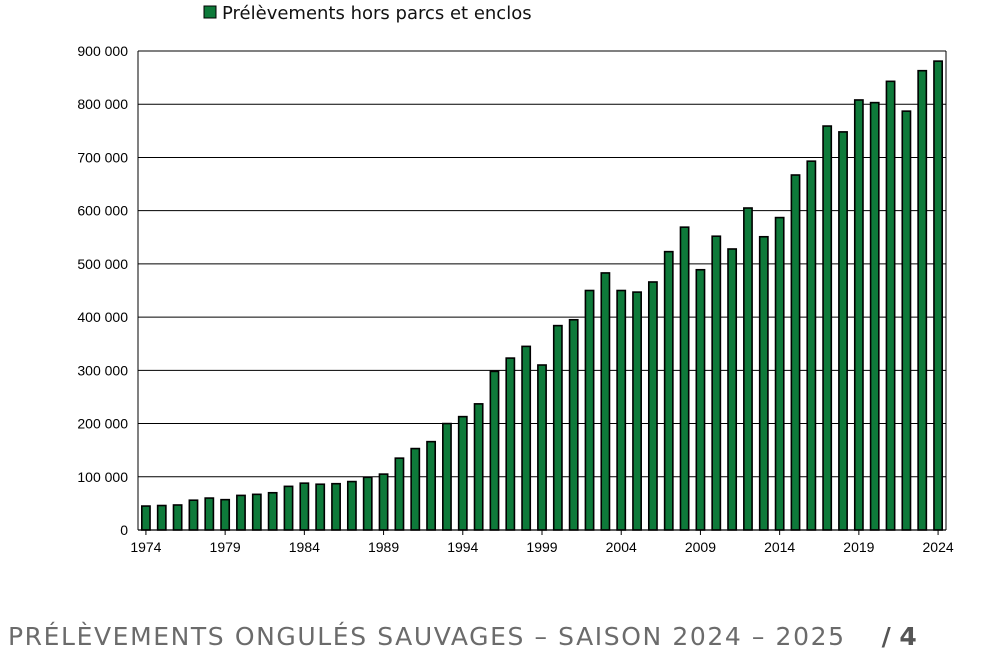 The image size is (1000, 654). I want to click on bar-1994, so click(462, 473).